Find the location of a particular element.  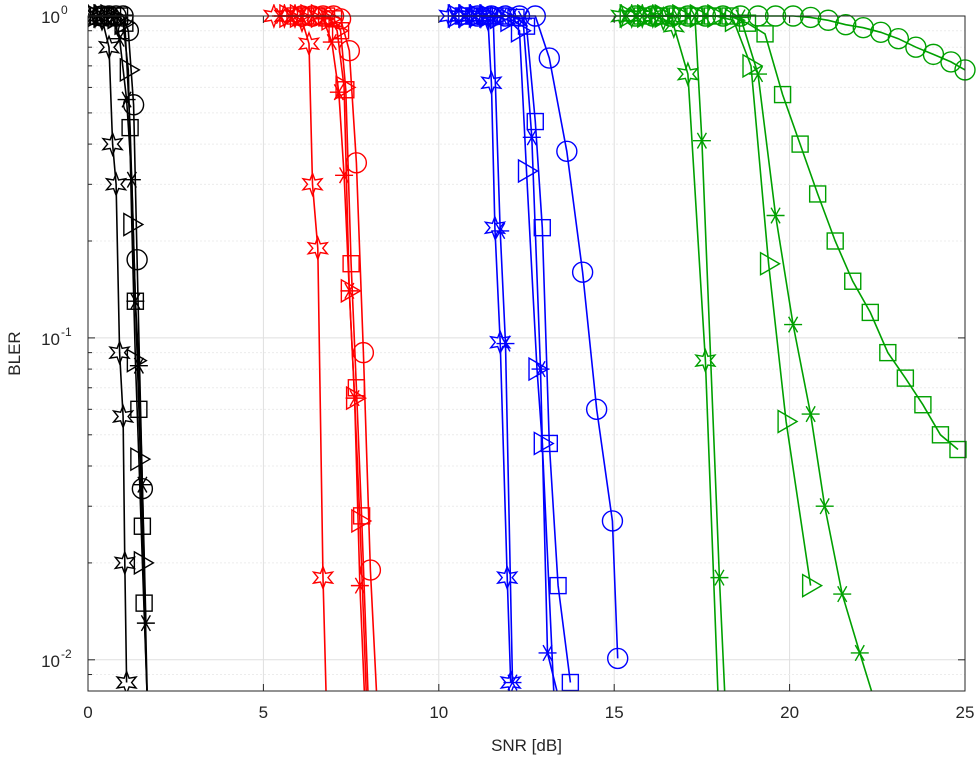

y-tick-label-exponent: 0 is located at coordinates (64, 10).